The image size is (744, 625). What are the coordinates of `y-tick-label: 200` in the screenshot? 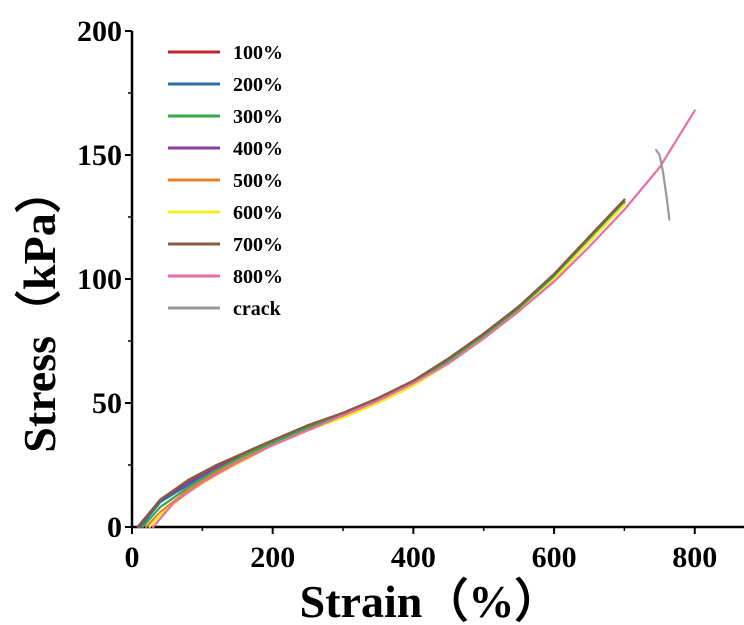 It's located at (99, 31).